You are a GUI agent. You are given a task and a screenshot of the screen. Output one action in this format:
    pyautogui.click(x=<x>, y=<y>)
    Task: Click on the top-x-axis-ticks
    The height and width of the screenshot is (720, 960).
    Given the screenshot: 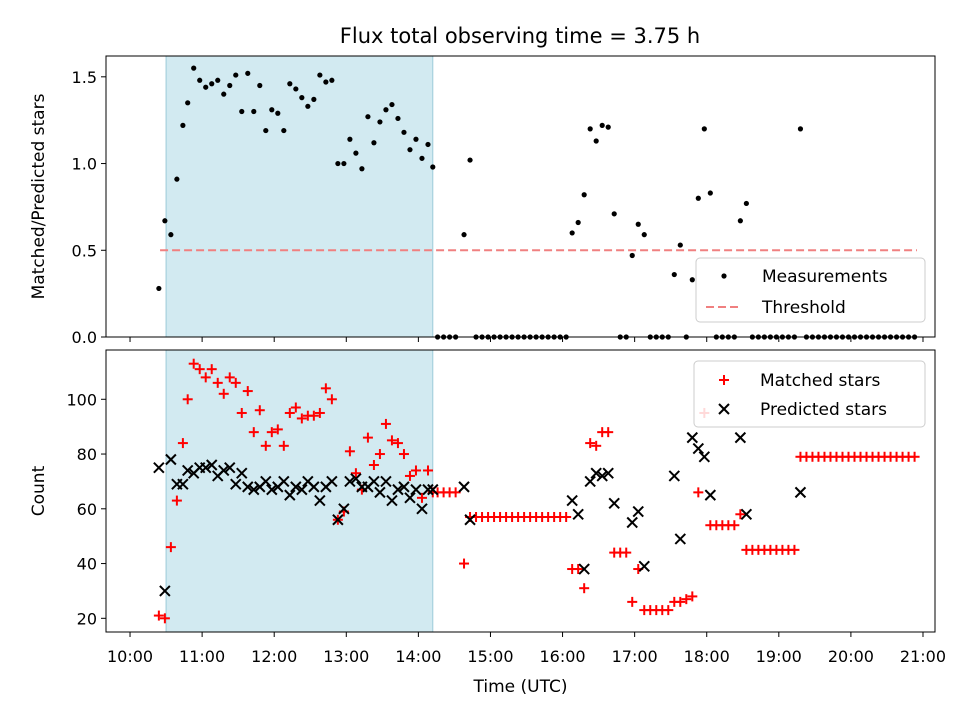 What is the action you would take?
    pyautogui.click(x=526, y=339)
    